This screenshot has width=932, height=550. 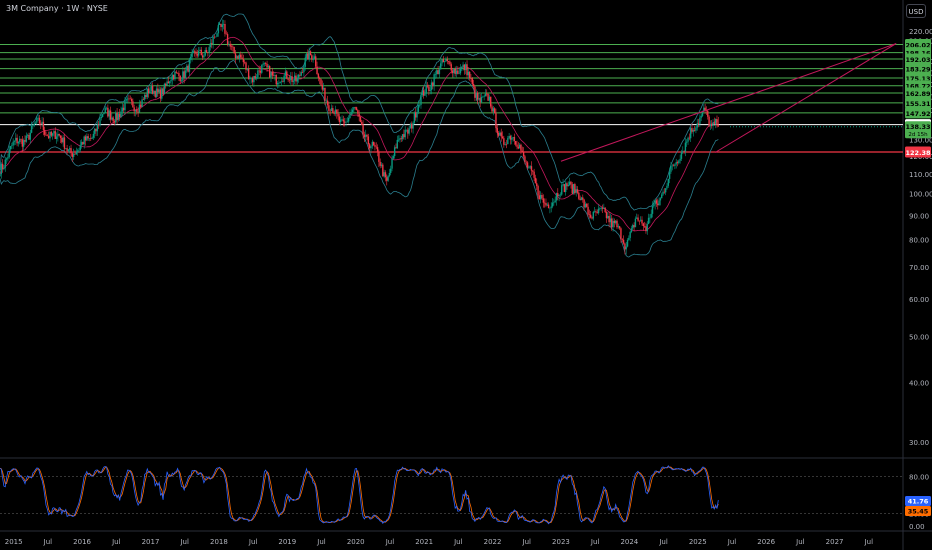 What do you see at coordinates (728, 102) in the screenshot?
I see `trendlines` at bounding box center [728, 102].